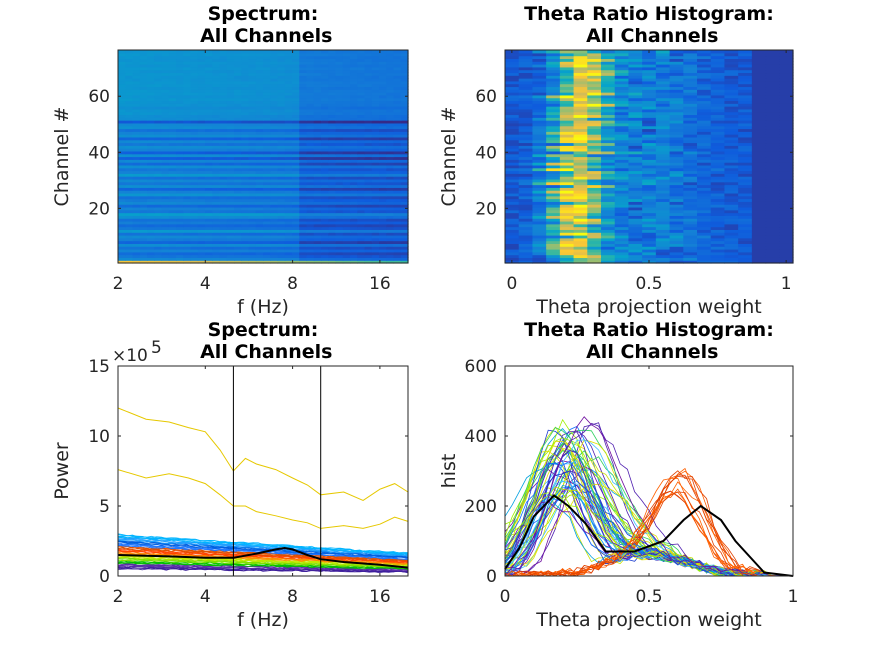 The image size is (875, 656). What do you see at coordinates (449, 157) in the screenshot?
I see `y-axis-label: Channel #` at bounding box center [449, 157].